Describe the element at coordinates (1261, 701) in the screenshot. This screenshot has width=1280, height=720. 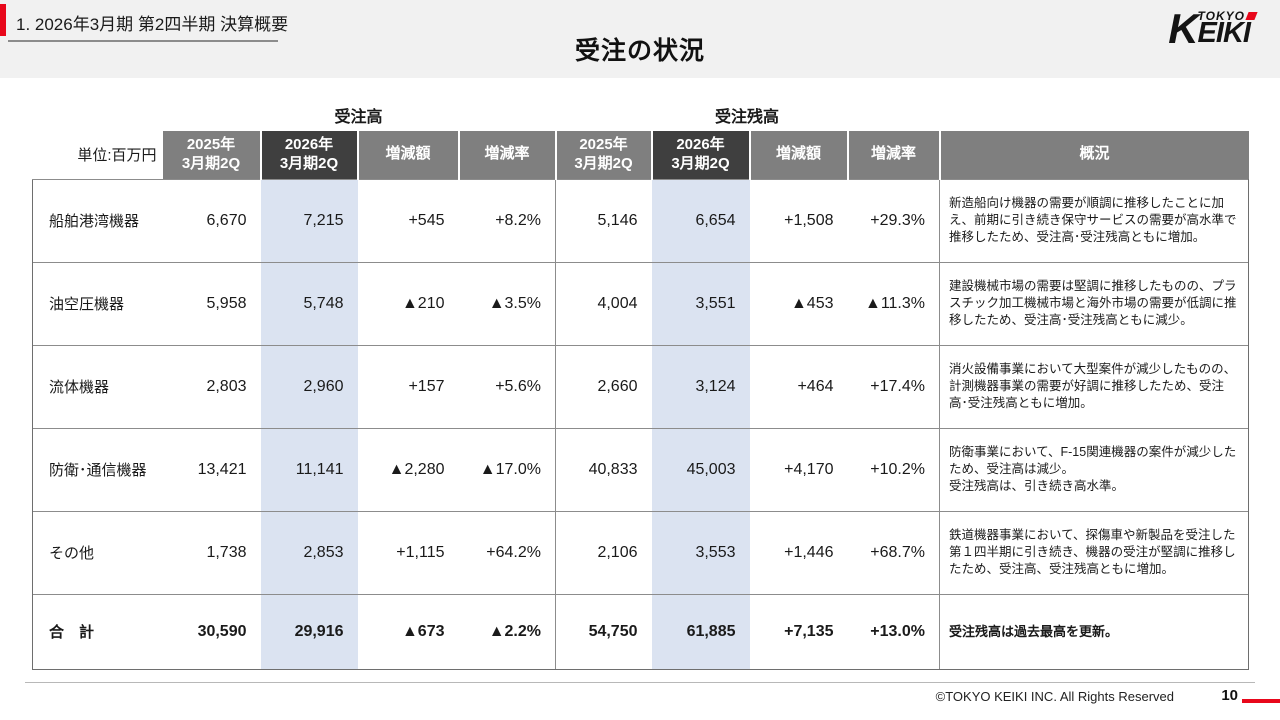
I see `page-number-red-dash` at that location.